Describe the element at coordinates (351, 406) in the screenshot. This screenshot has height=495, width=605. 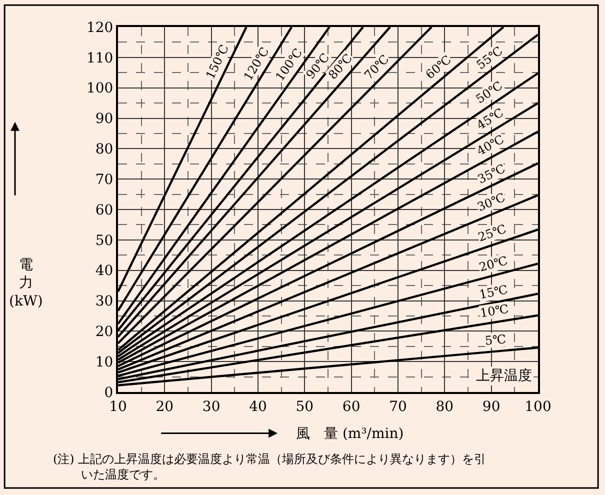
I see `x-tick-label: 60` at that location.